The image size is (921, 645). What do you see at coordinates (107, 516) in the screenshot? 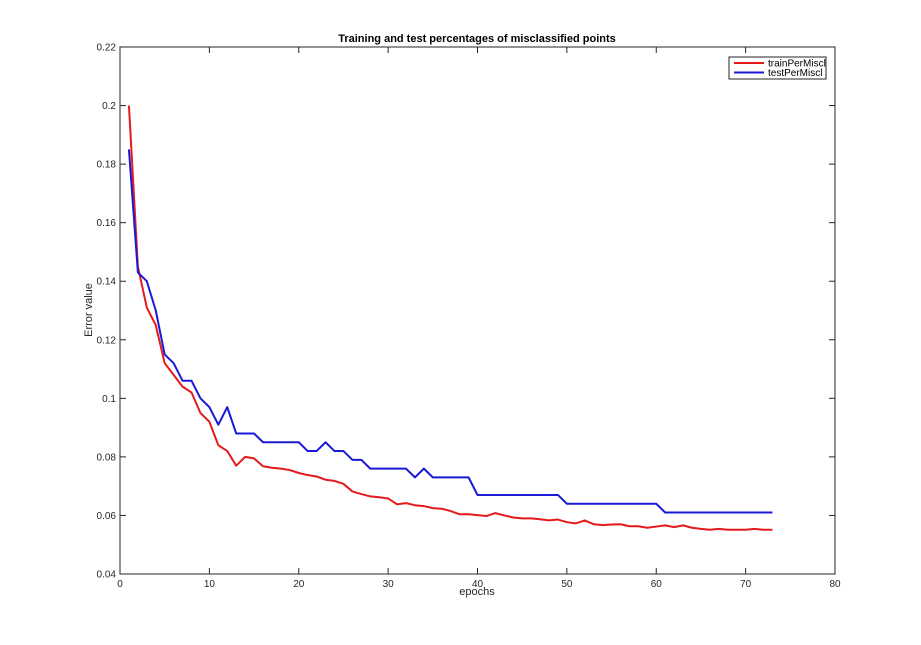
I see `y-tick-label: 0.06` at bounding box center [107, 516].